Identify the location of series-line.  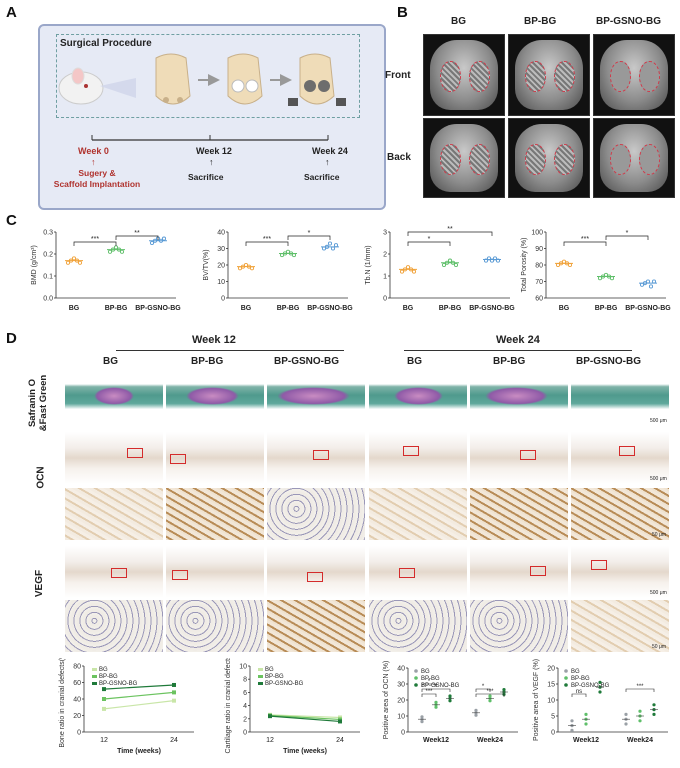
(305, 717).